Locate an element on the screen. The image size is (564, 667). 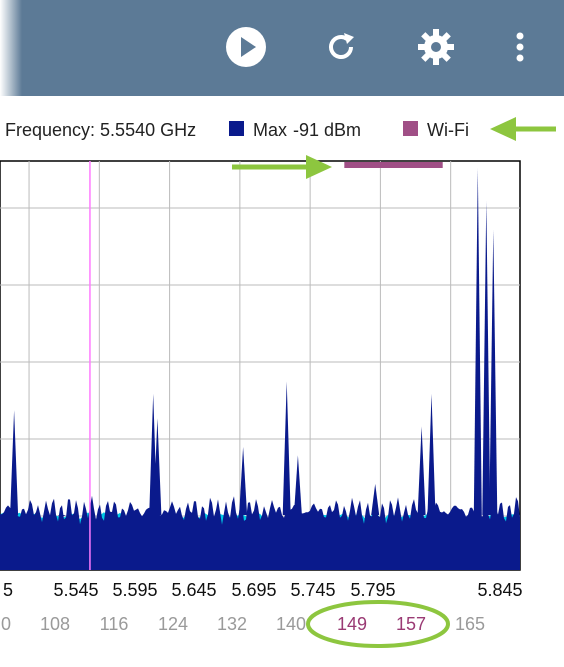
wifi-band-indicator is located at coordinates (393, 165).